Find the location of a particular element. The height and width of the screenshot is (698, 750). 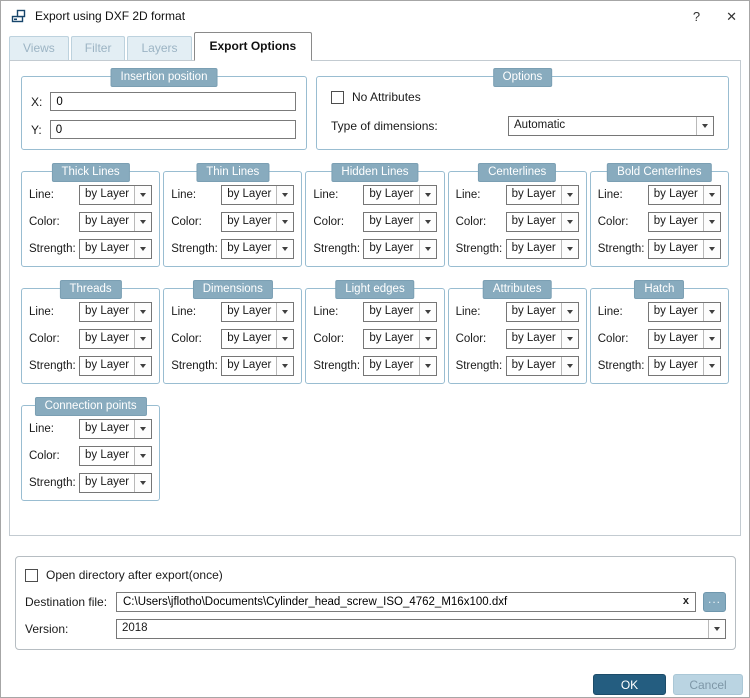

tab-export-options: Export Options is located at coordinates (253, 46).